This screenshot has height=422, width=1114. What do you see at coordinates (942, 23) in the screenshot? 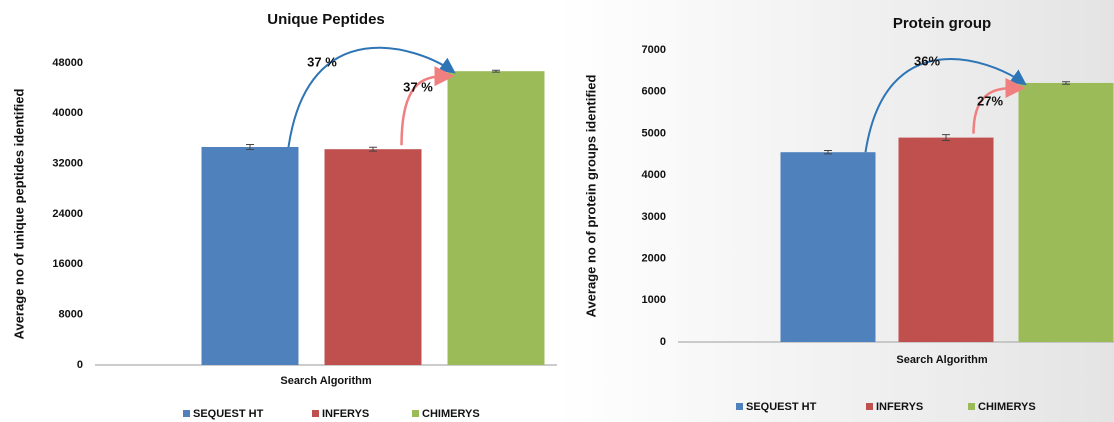
I see `chart-title: Protein group` at bounding box center [942, 23].